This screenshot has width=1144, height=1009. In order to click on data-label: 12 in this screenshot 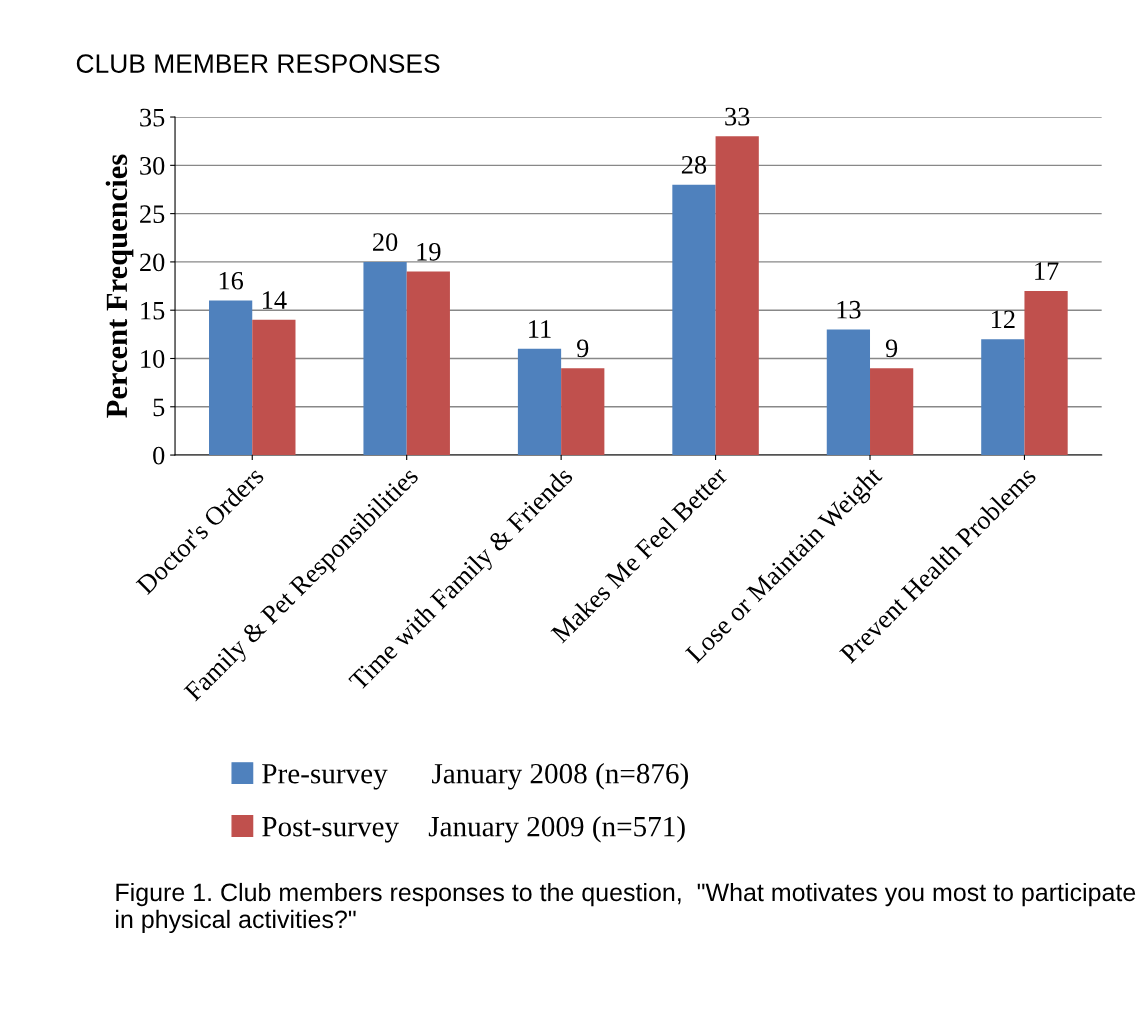, I will do `click(1003, 319)`.